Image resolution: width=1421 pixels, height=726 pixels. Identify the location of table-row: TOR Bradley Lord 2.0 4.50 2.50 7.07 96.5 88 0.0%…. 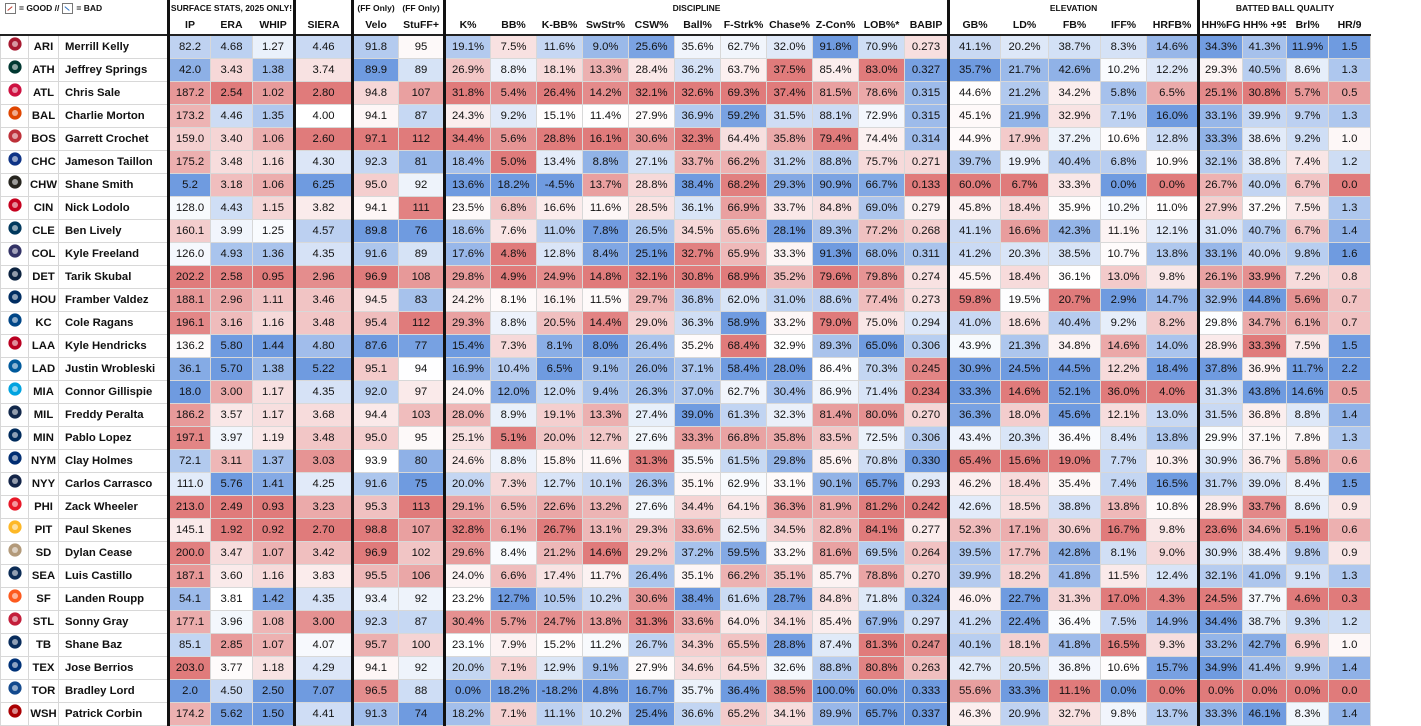
(686, 691).